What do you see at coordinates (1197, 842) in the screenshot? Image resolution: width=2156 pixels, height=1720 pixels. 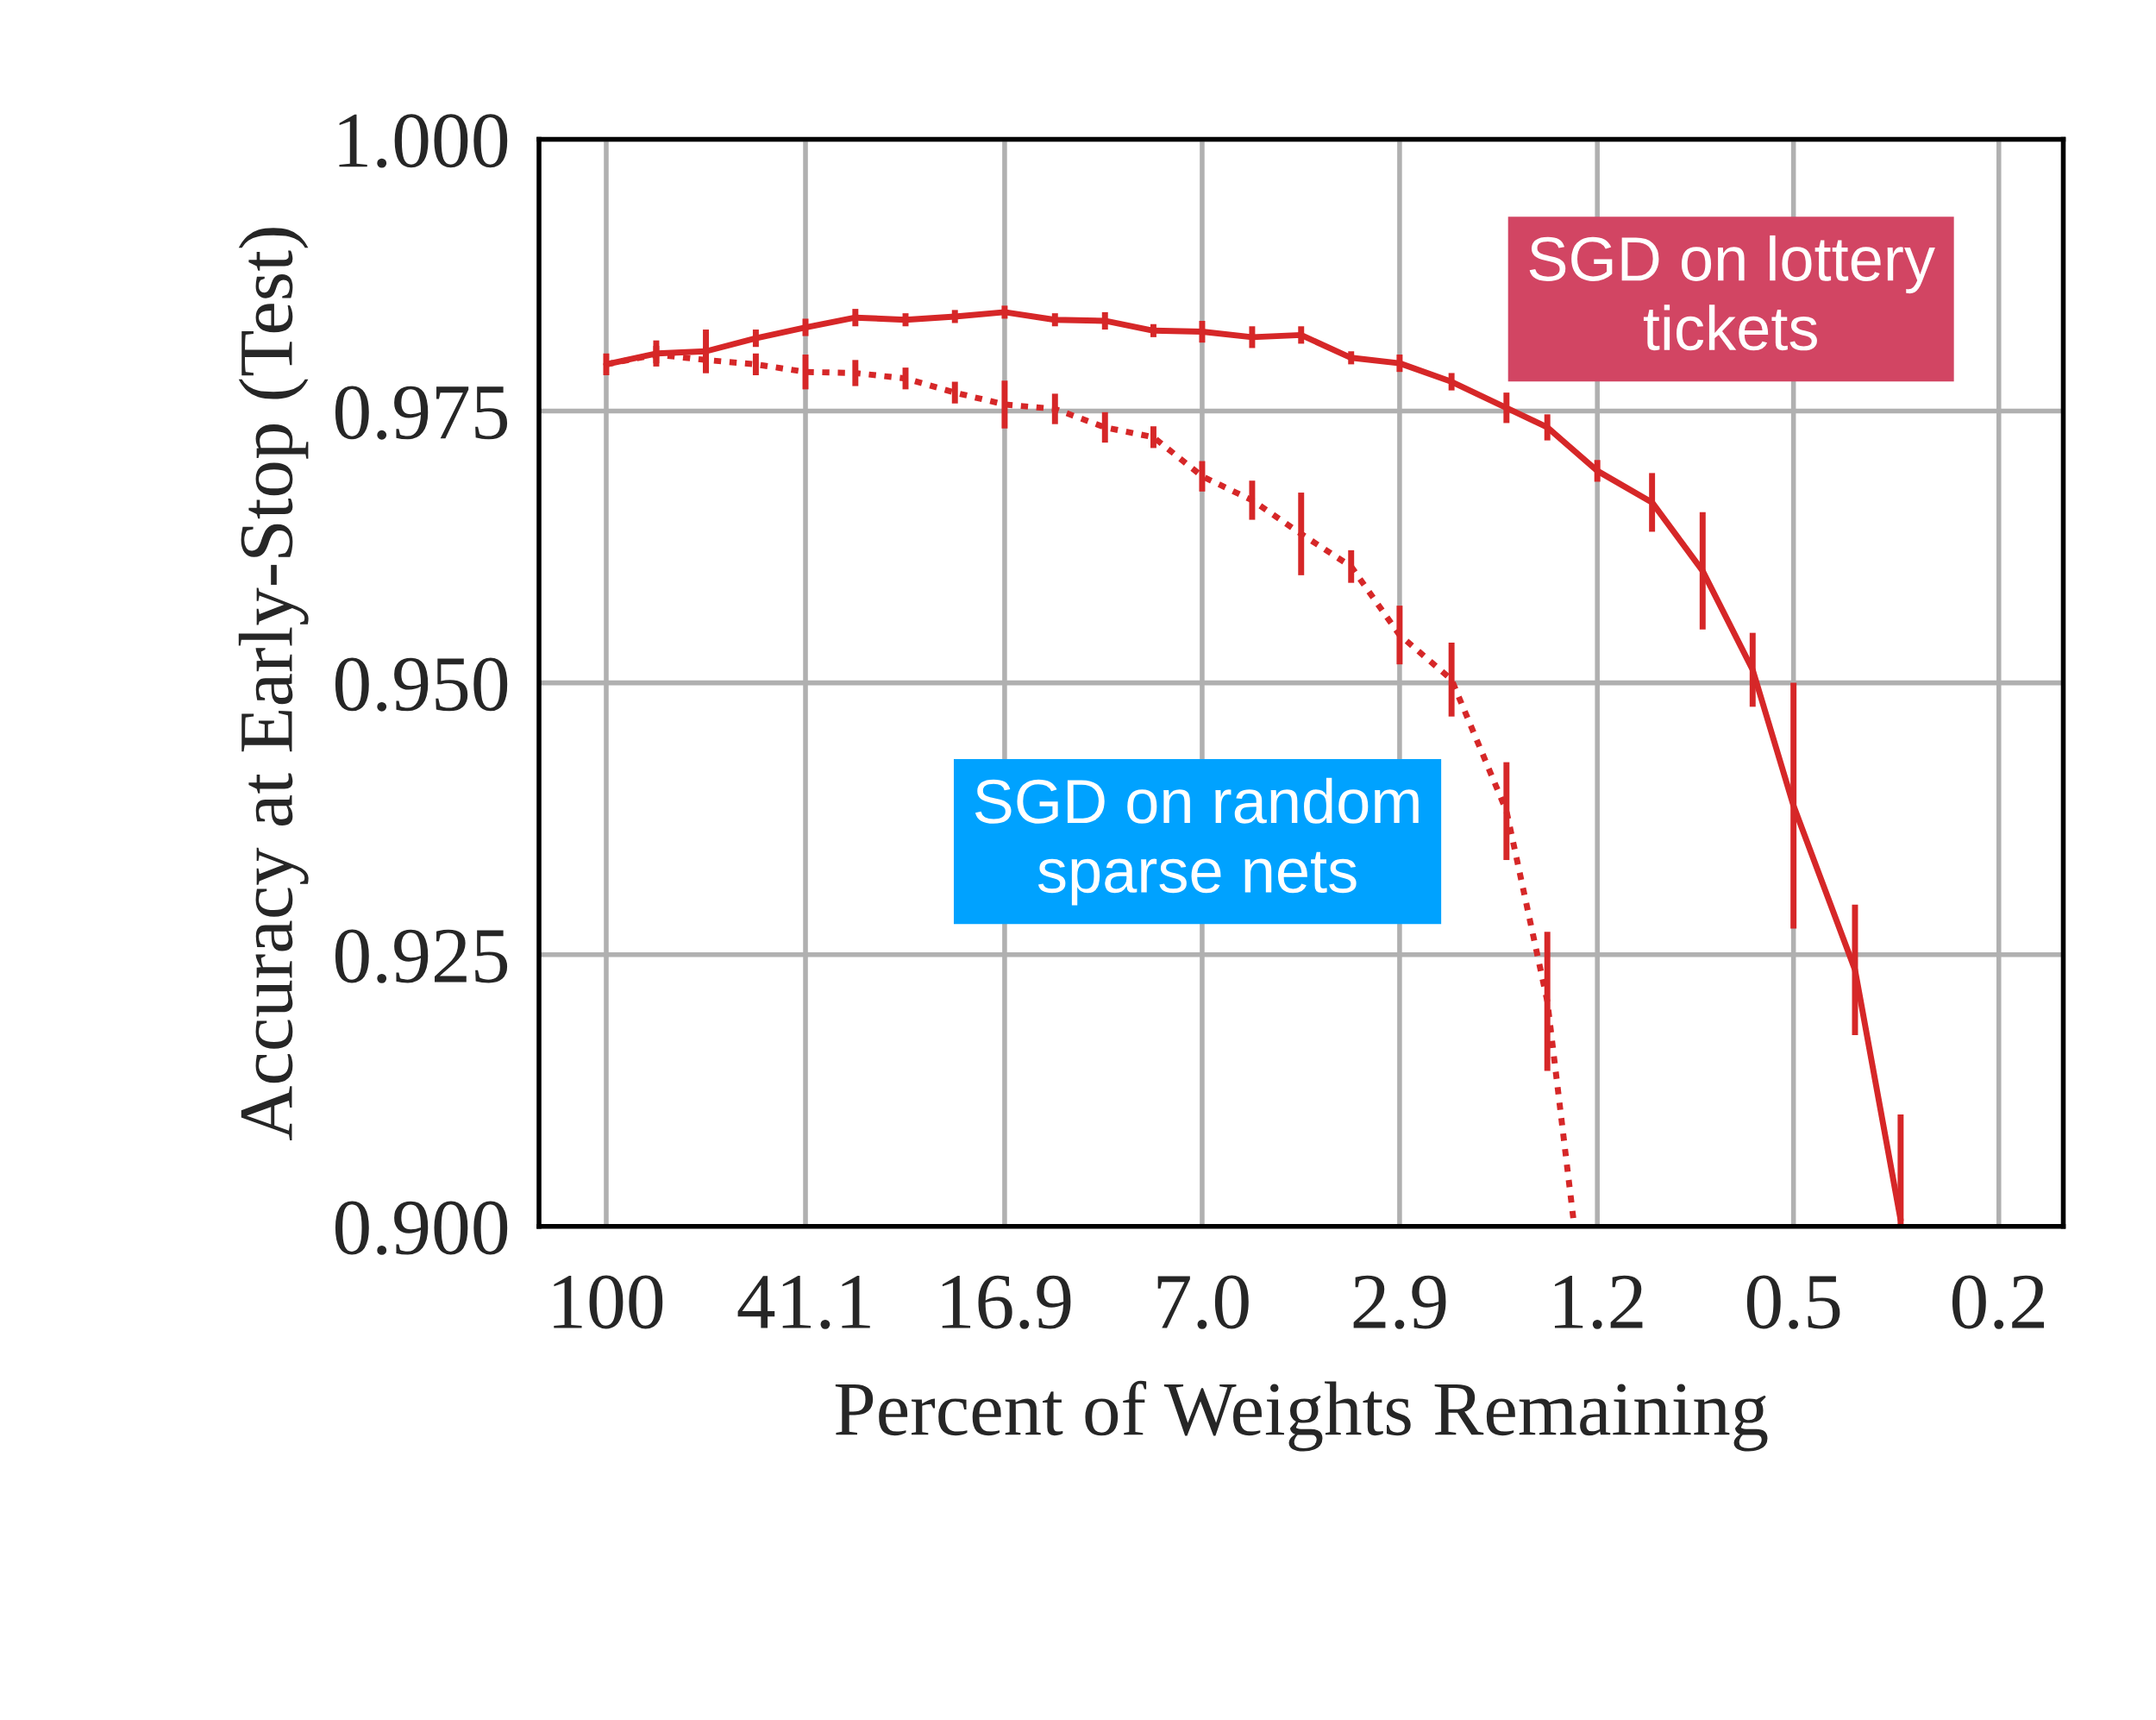 I see `series-label: SGD on random sparse nets` at bounding box center [1197, 842].